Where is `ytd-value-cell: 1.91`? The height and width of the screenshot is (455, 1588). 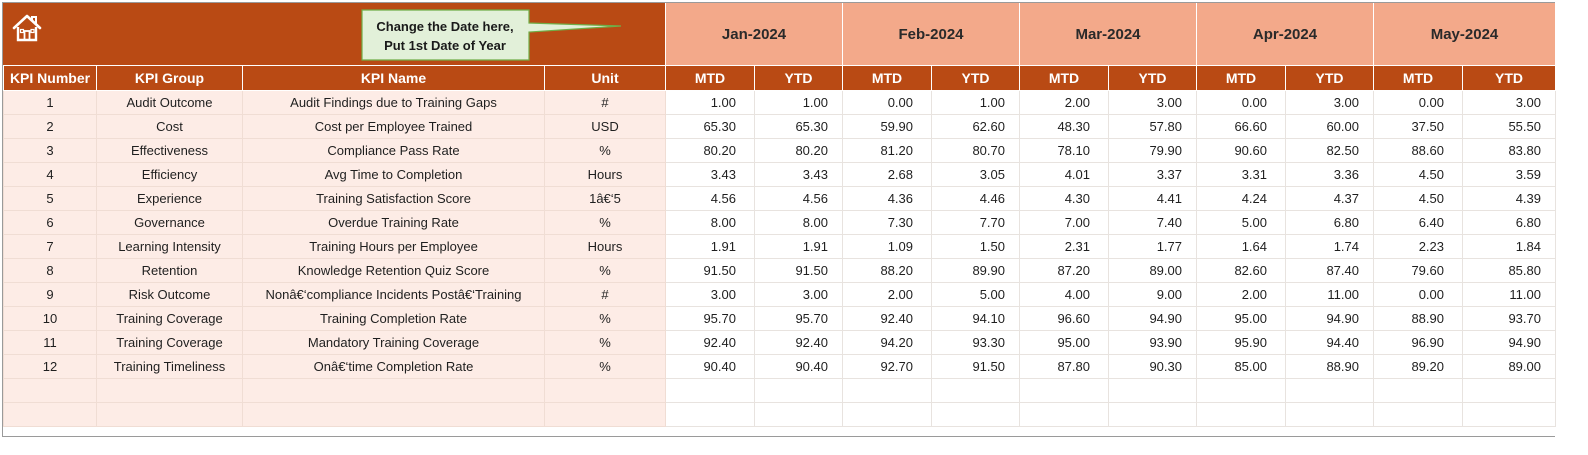 ytd-value-cell: 1.91 is located at coordinates (798, 246).